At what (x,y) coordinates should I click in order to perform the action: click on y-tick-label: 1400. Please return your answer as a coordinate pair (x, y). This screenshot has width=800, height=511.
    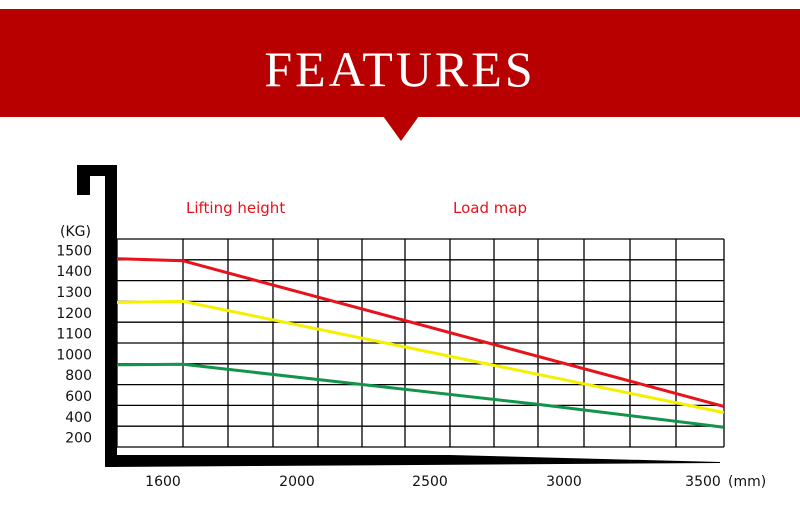
    Looking at the image, I should click on (74, 272).